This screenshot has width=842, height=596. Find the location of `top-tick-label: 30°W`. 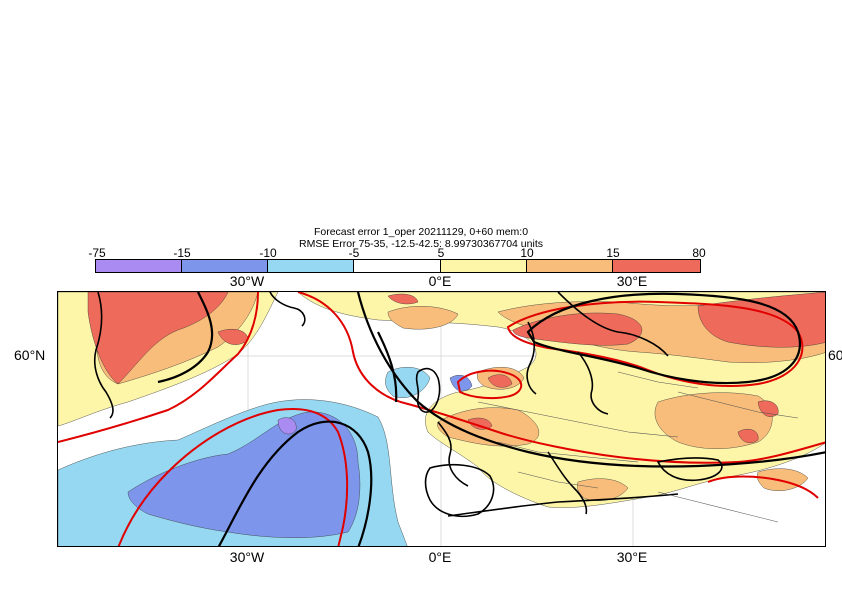

top-tick-label: 30°W is located at coordinates (247, 281).